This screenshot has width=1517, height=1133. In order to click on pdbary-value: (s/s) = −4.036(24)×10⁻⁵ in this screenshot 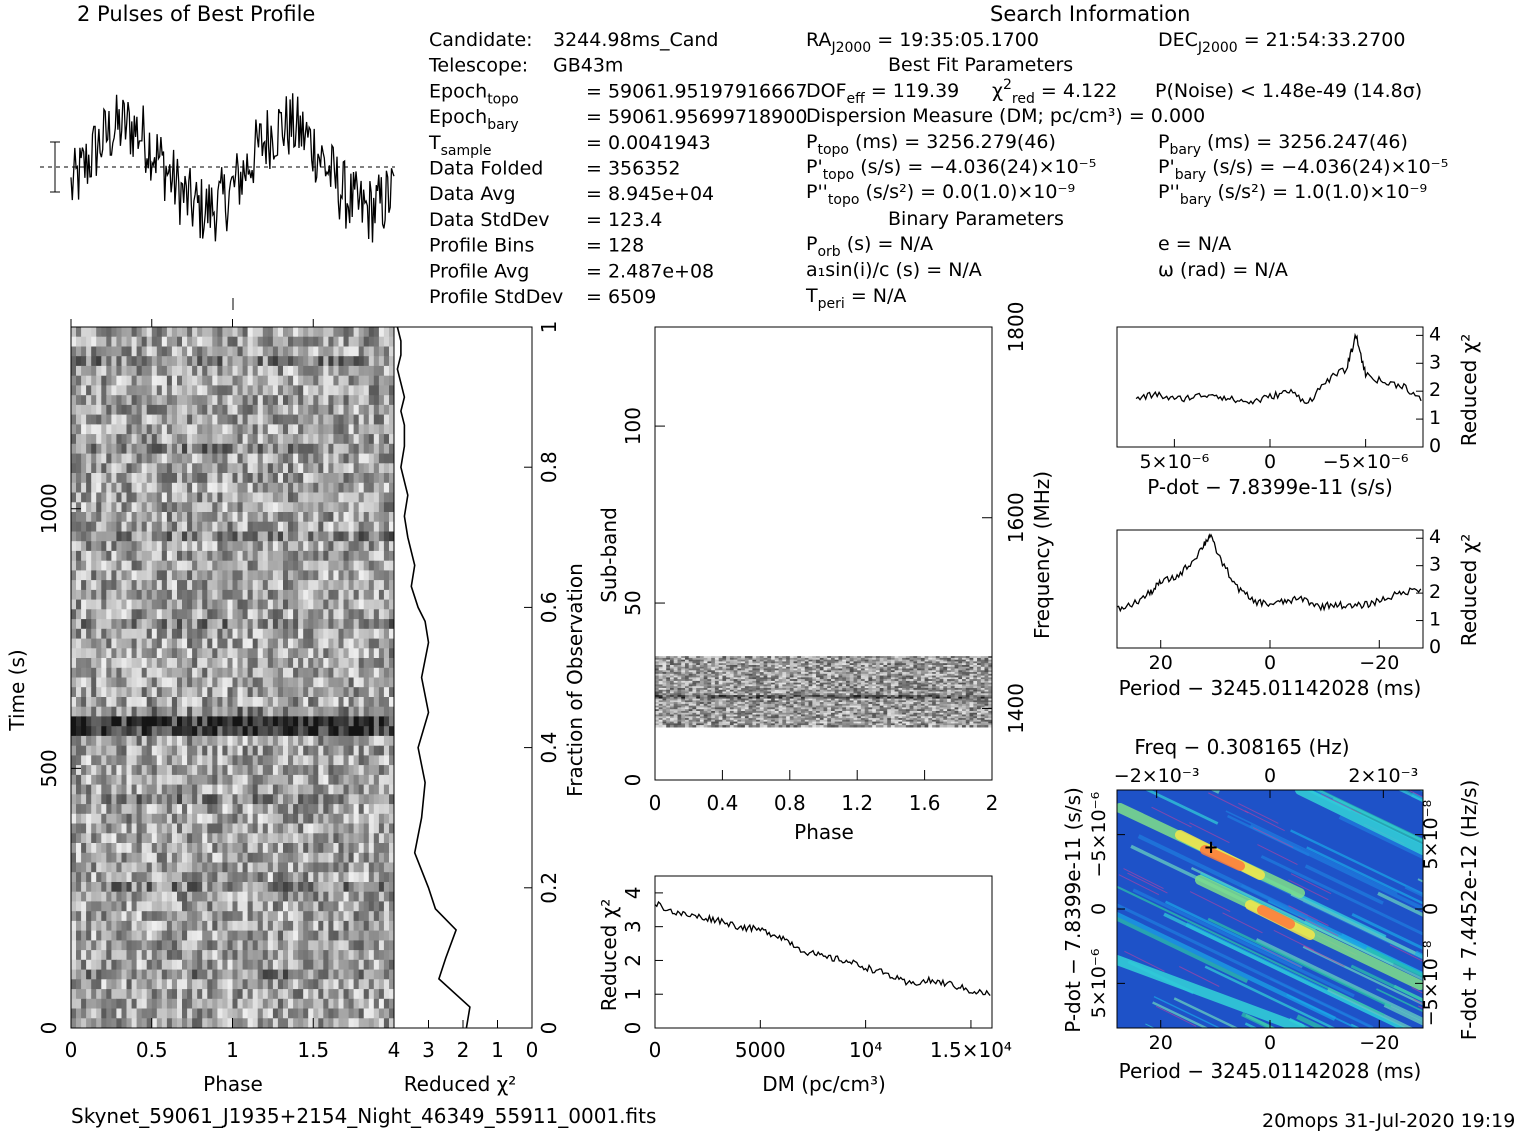, I will do `click(1330, 167)`.